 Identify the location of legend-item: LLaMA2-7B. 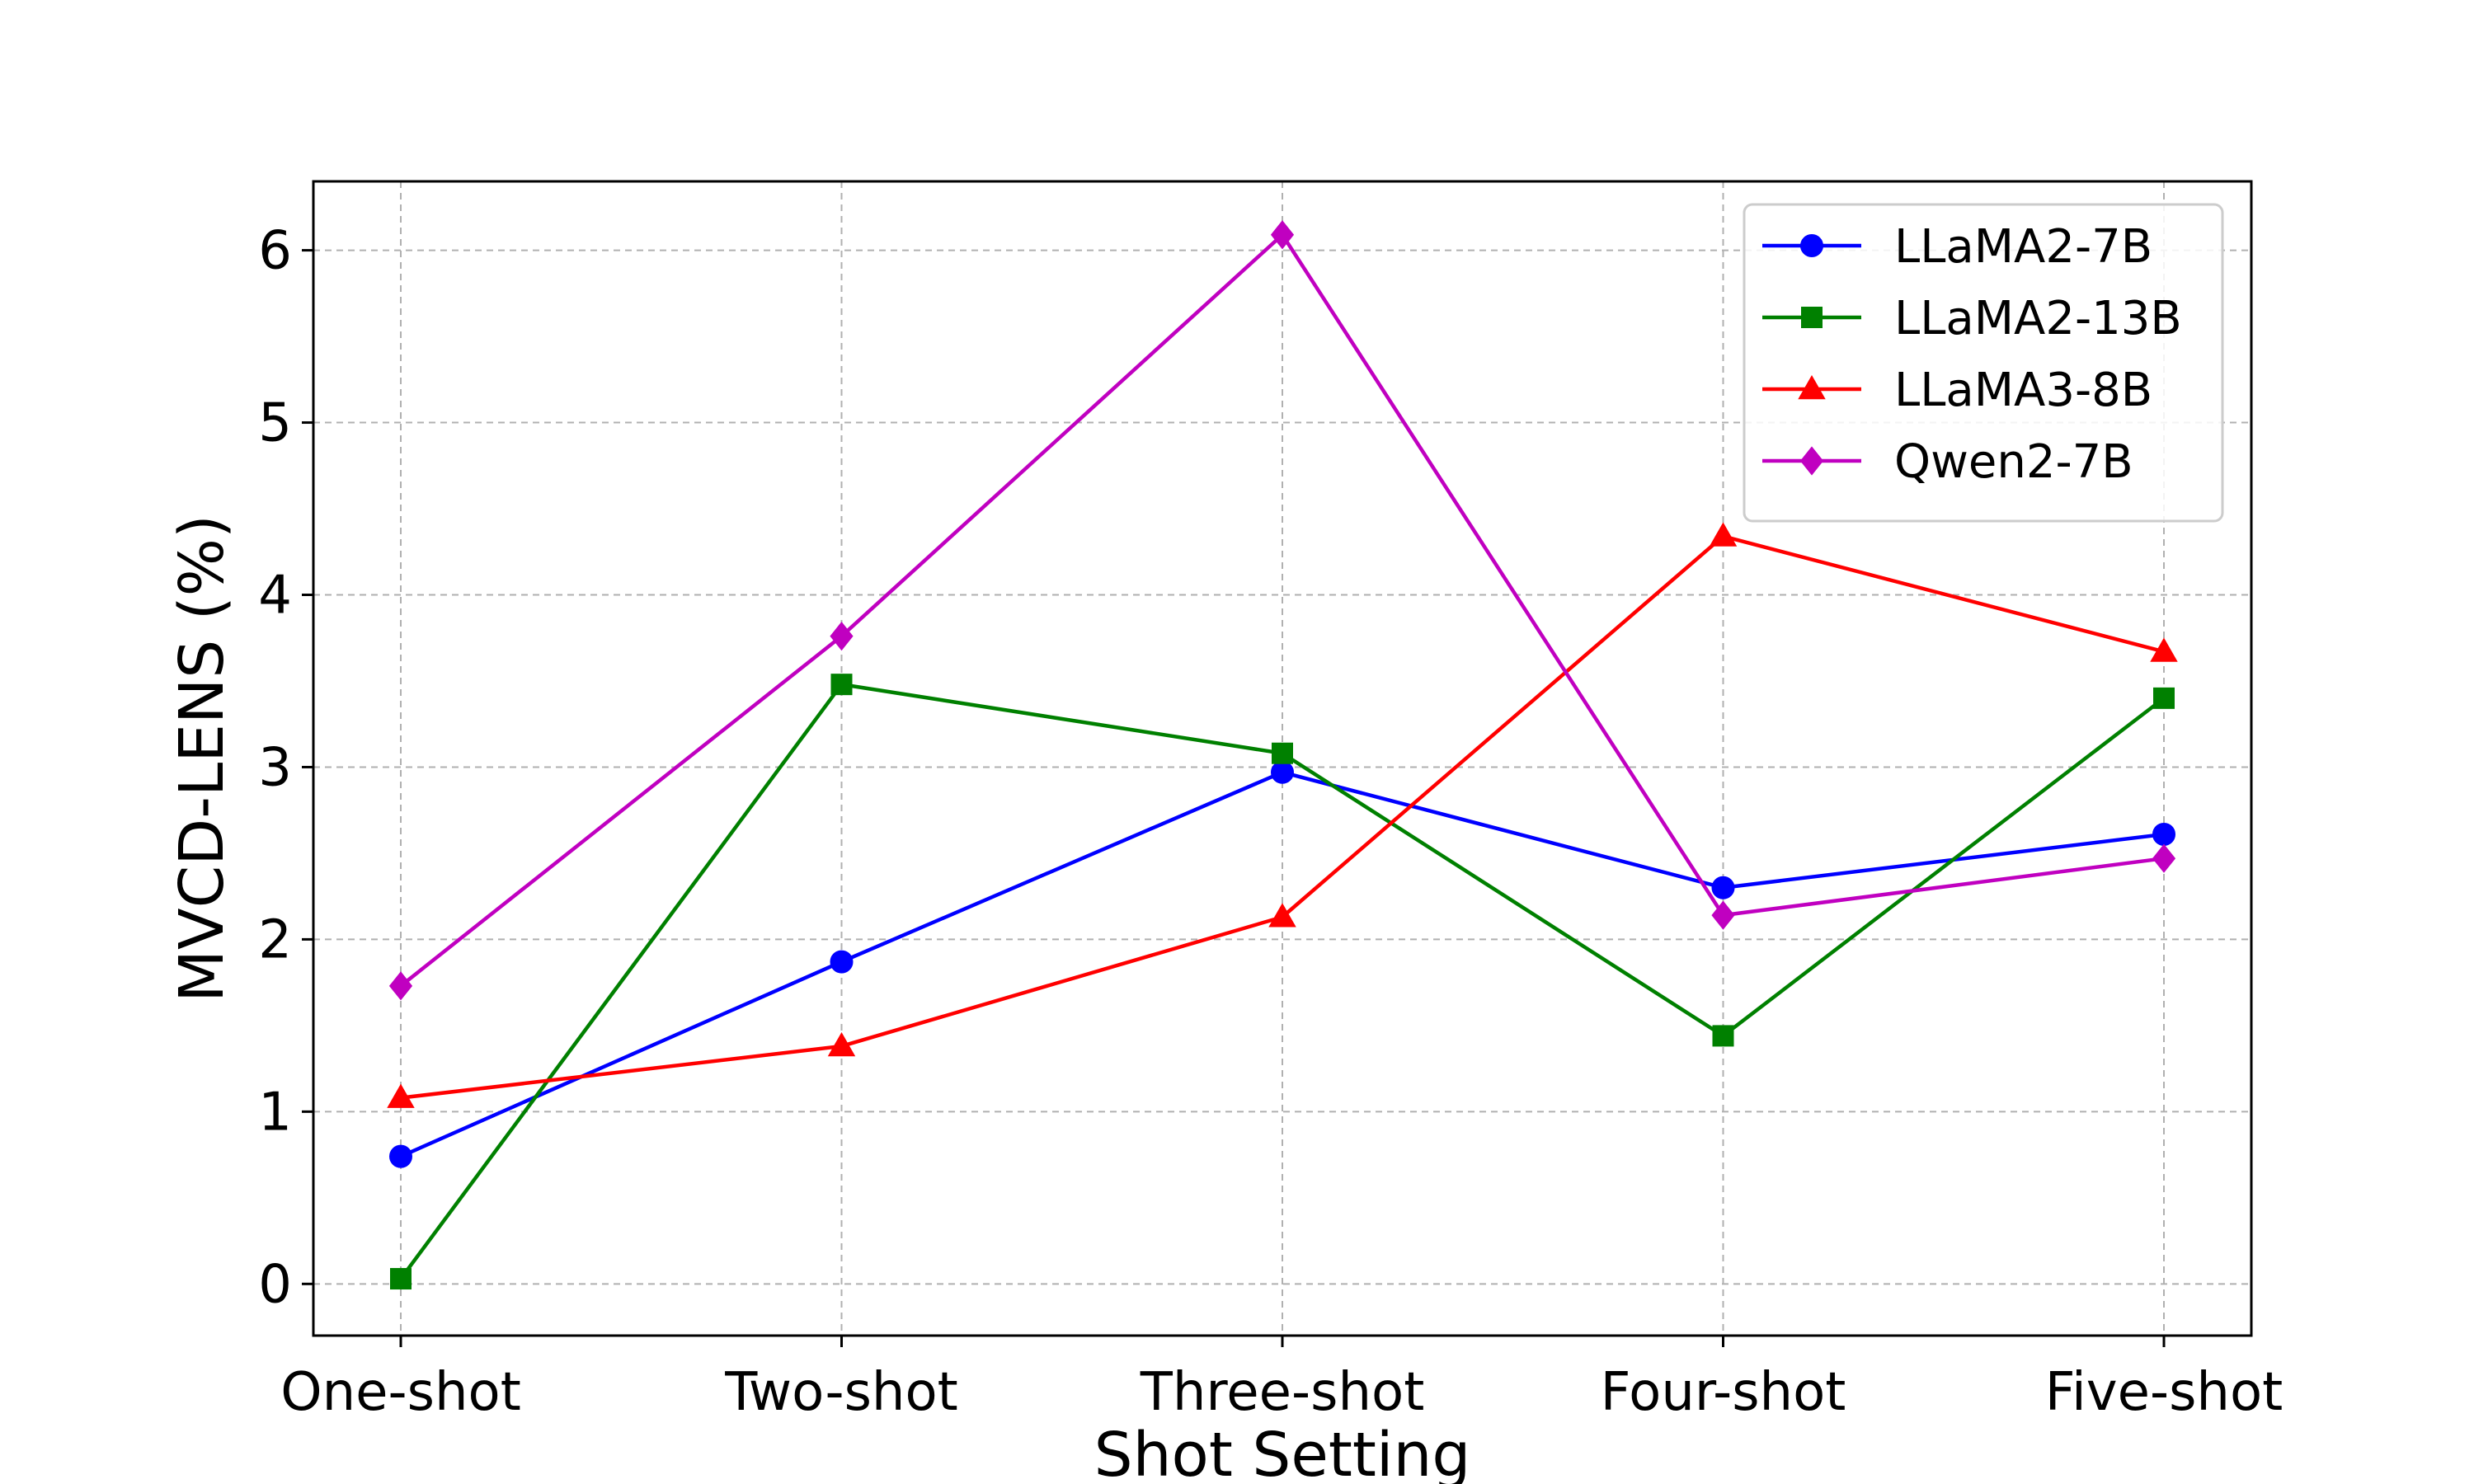
(1957, 247).